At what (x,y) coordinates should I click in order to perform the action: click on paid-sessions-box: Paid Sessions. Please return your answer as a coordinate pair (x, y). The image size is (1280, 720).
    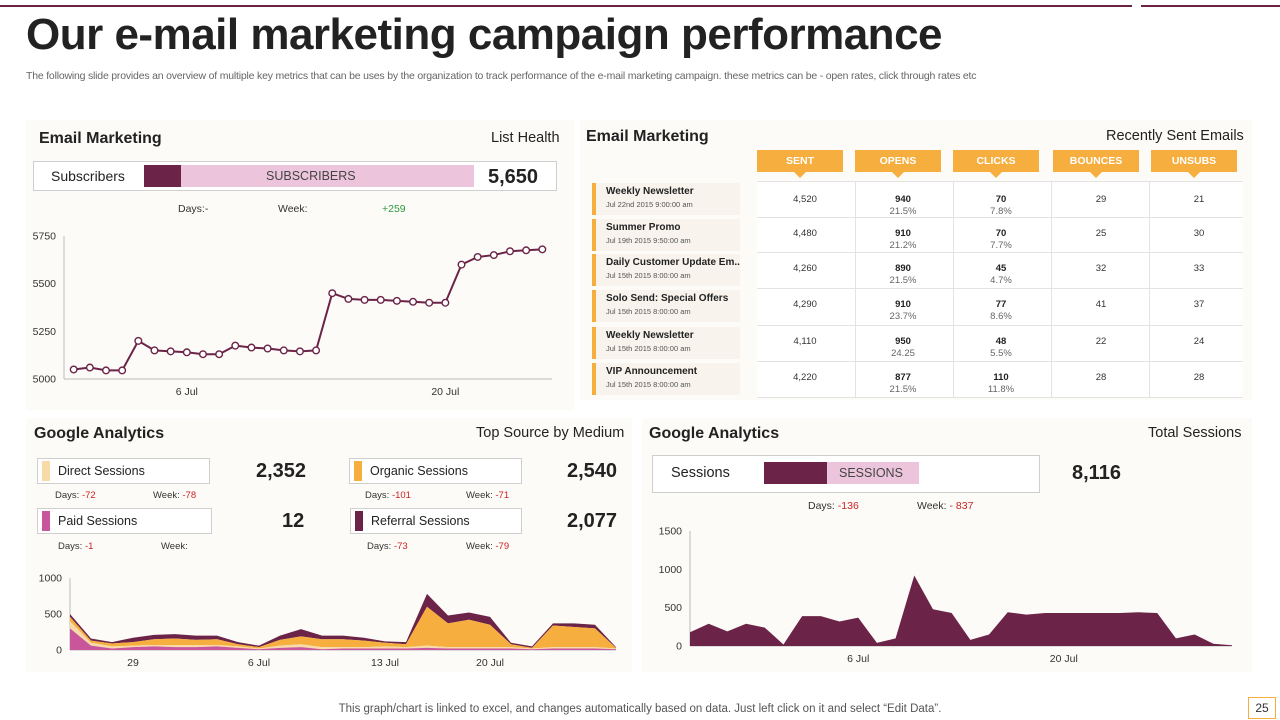
    Looking at the image, I should click on (124, 521).